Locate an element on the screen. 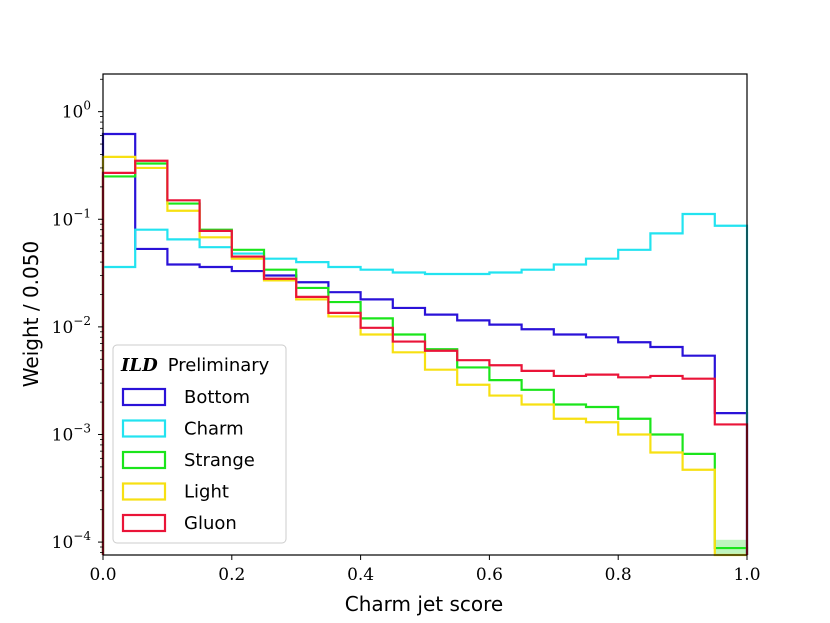 This screenshot has height=623, width=830. legend-entries: Bottom Charm Strange Light Gluon is located at coordinates (188, 460).